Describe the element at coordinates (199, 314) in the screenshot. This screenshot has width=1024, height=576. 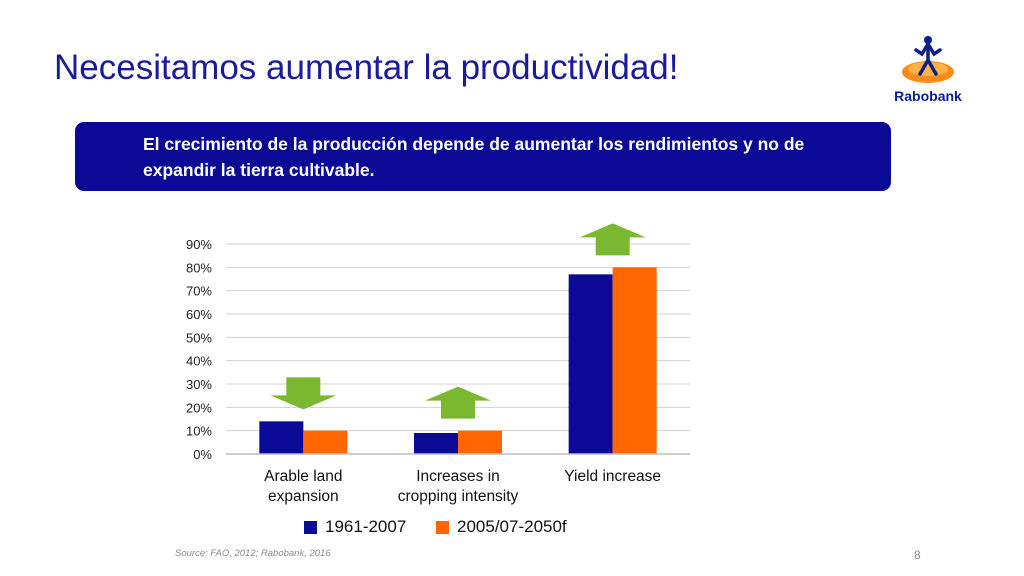
I see `y-tick-label: 60%` at that location.